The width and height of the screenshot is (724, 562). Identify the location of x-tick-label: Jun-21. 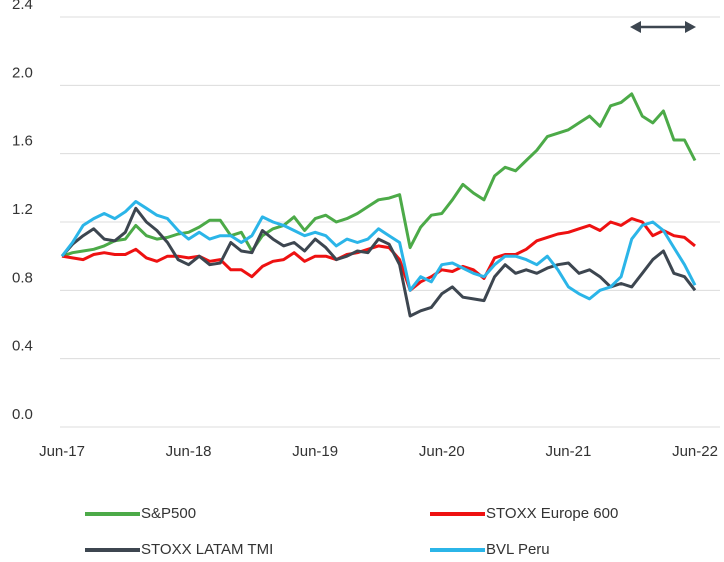
(568, 451).